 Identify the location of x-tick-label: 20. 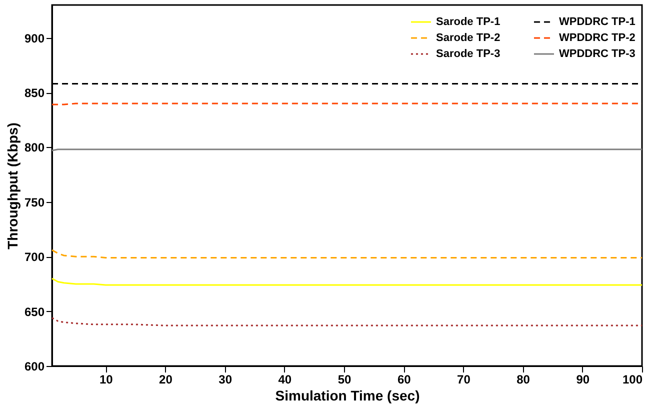
(166, 379).